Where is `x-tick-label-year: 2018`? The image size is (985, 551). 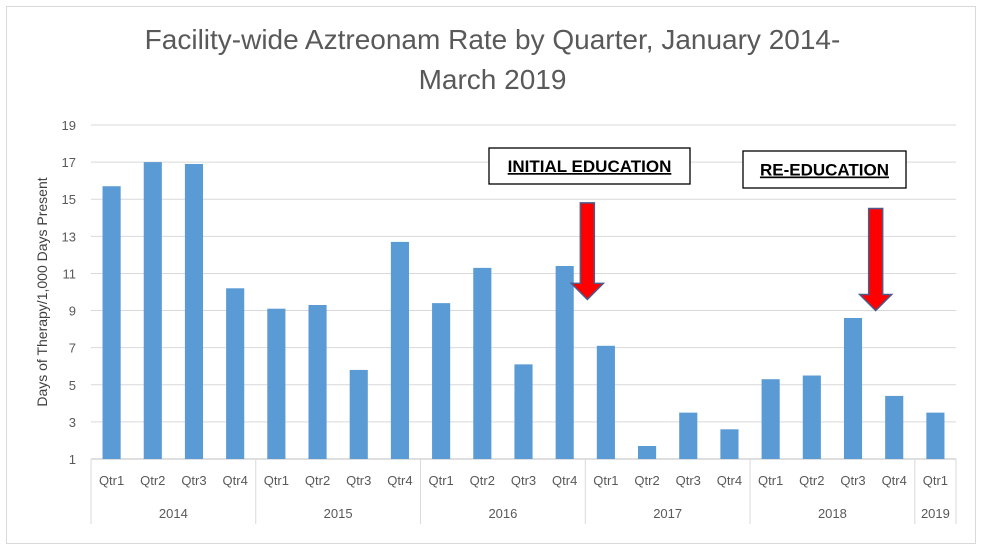 x-tick-label-year: 2018 is located at coordinates (832, 513).